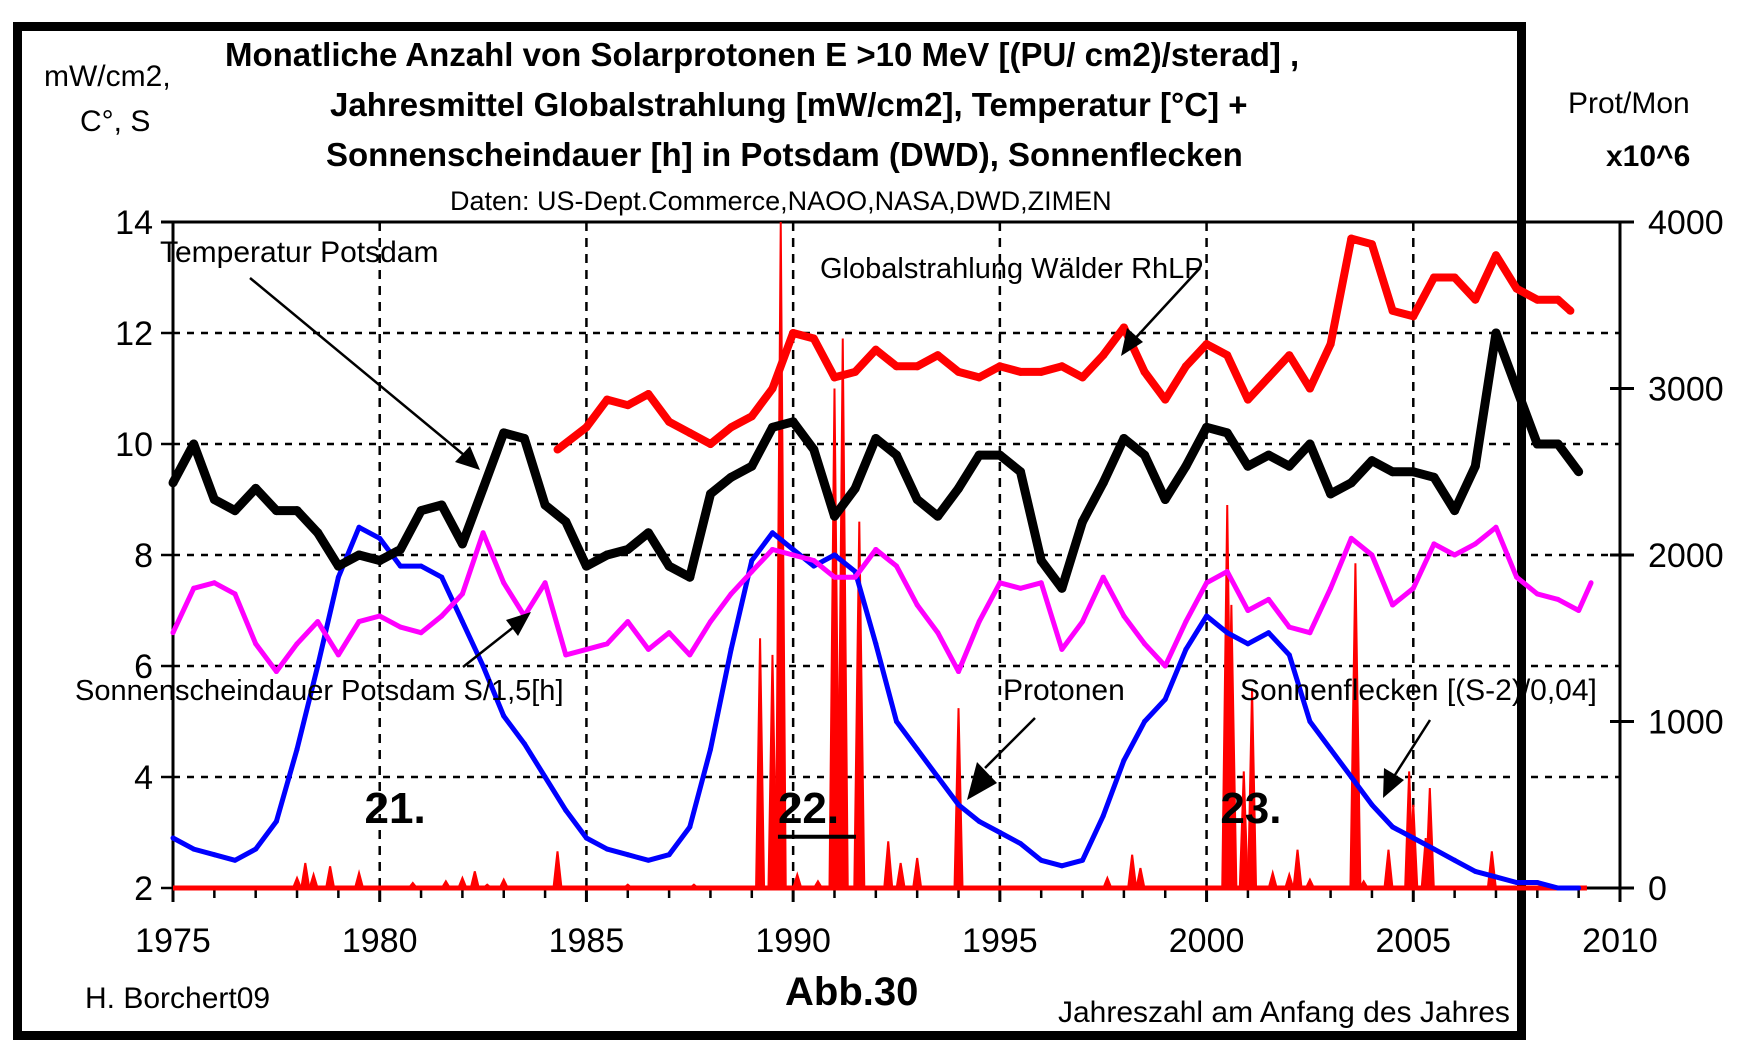 The height and width of the screenshot is (1063, 1763). Describe the element at coordinates (143, 778) in the screenshot. I see `y-left-tick-label: 4` at that location.